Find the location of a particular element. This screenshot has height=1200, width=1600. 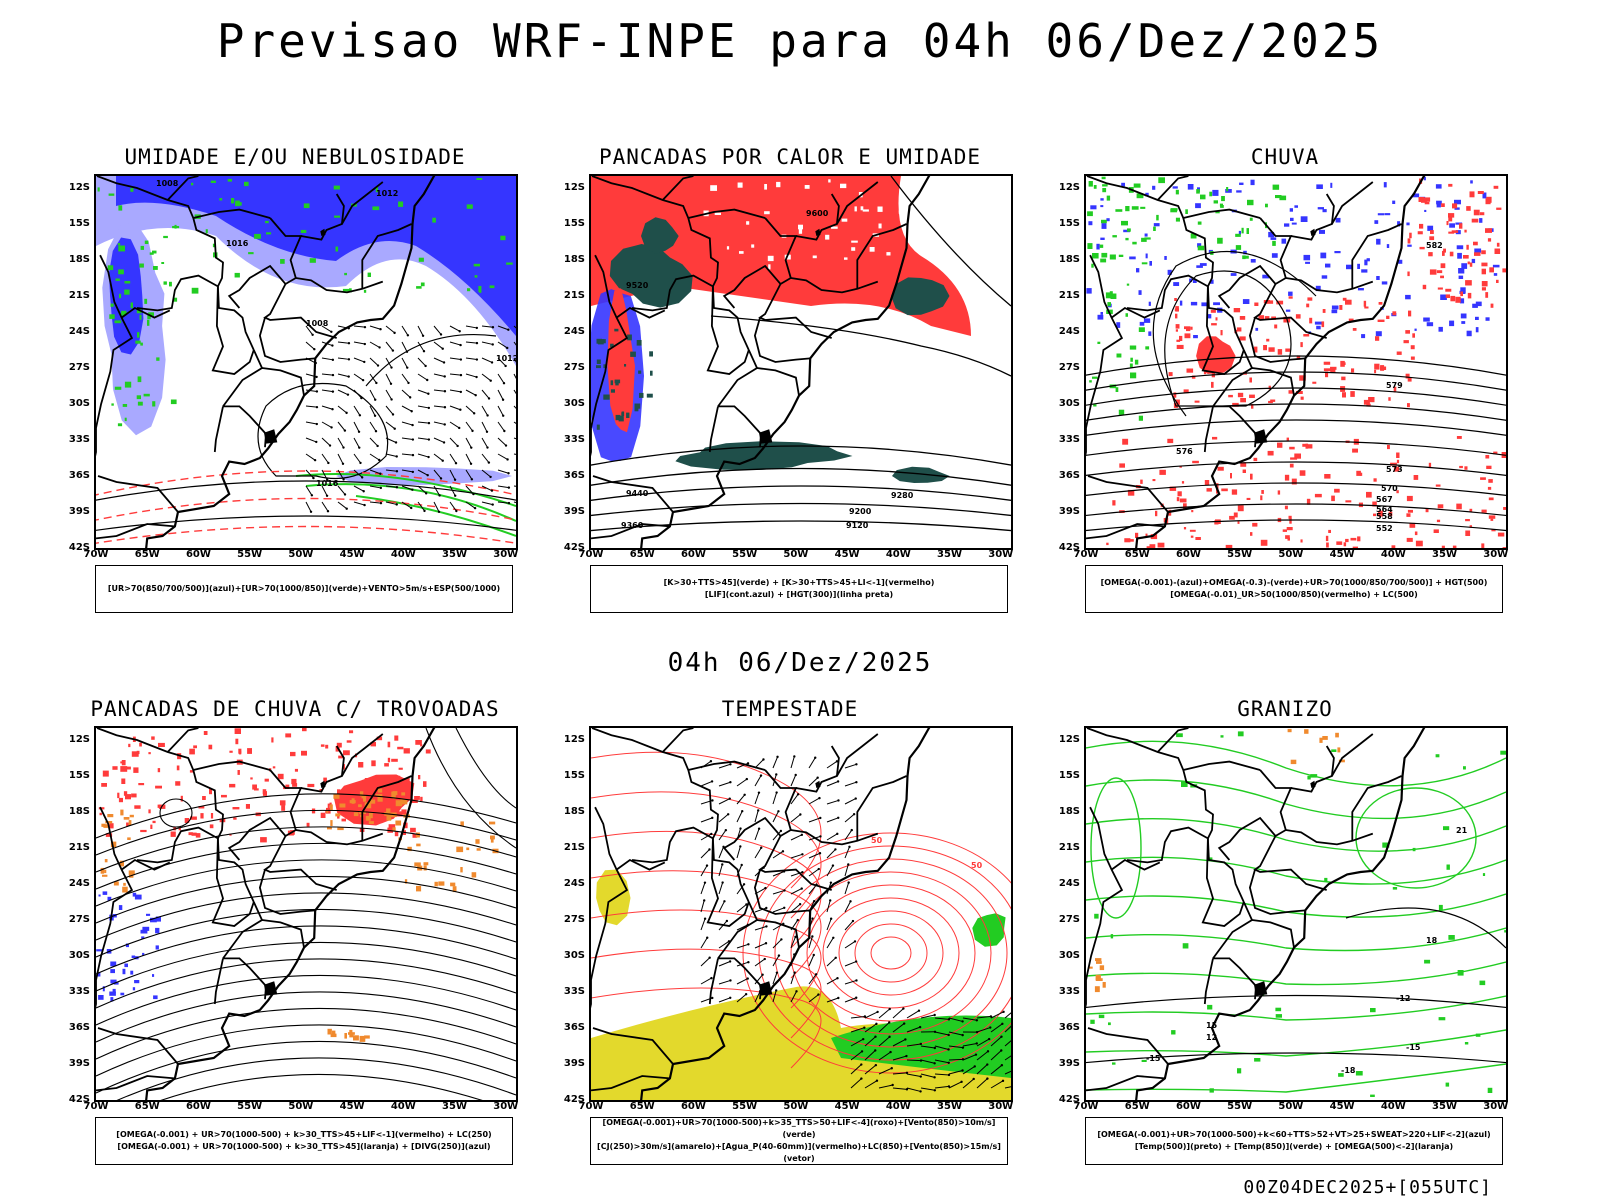

contour-label: 9360 is located at coordinates (632, 525).